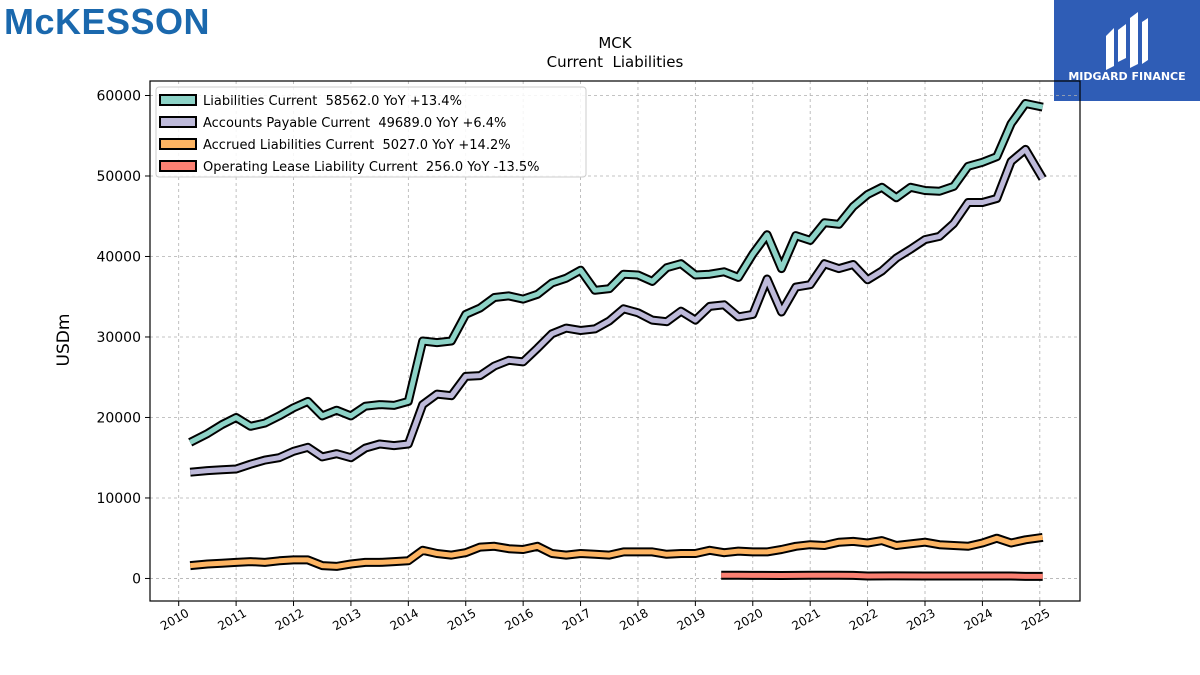  What do you see at coordinates (1127, 76) in the screenshot?
I see `midgard-finance-text: MIDGARD FINANCE` at bounding box center [1127, 76].